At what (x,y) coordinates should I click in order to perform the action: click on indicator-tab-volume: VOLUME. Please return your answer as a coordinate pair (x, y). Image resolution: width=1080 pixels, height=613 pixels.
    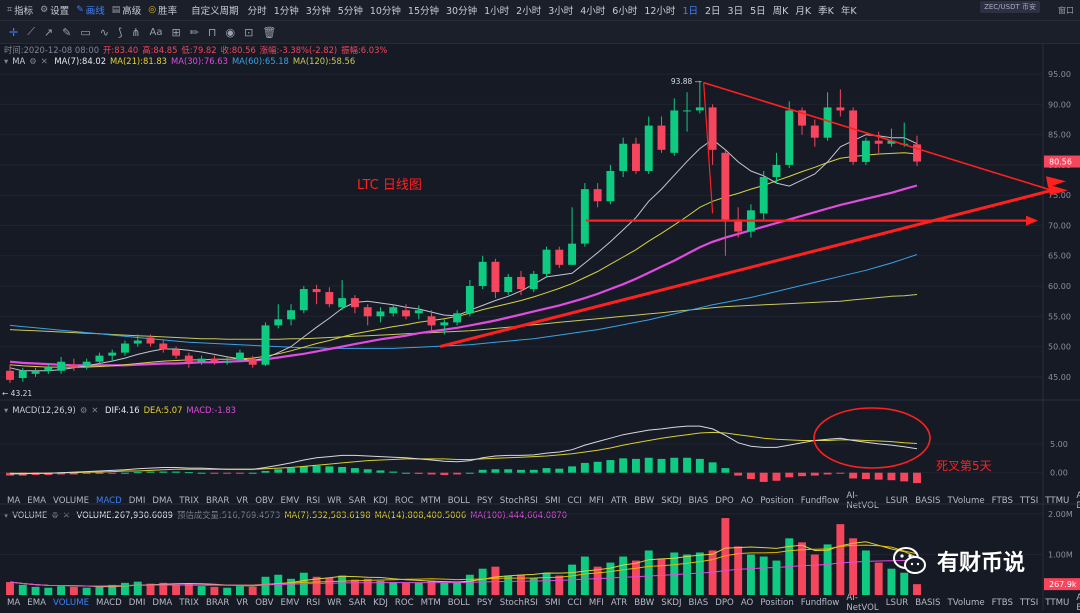
    Looking at the image, I should click on (71, 501).